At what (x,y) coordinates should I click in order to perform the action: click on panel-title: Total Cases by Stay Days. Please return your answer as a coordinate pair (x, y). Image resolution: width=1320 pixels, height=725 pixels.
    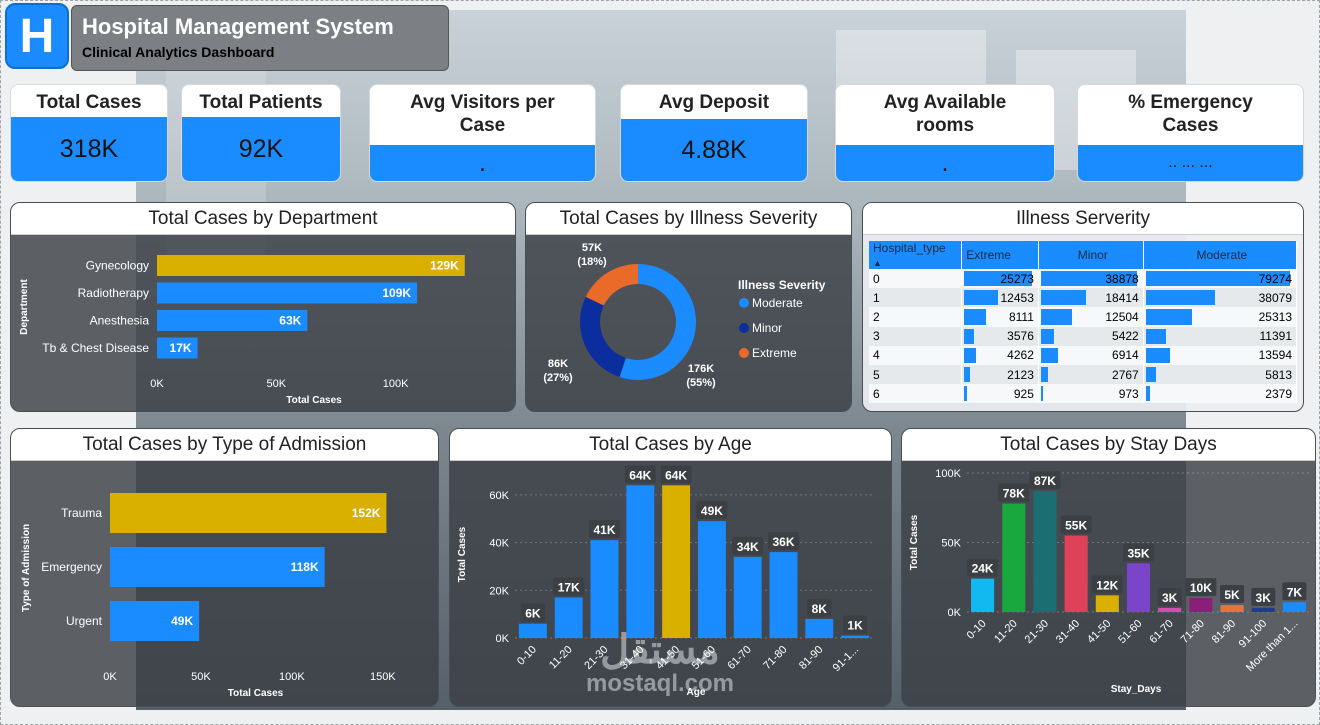
    Looking at the image, I should click on (1108, 445).